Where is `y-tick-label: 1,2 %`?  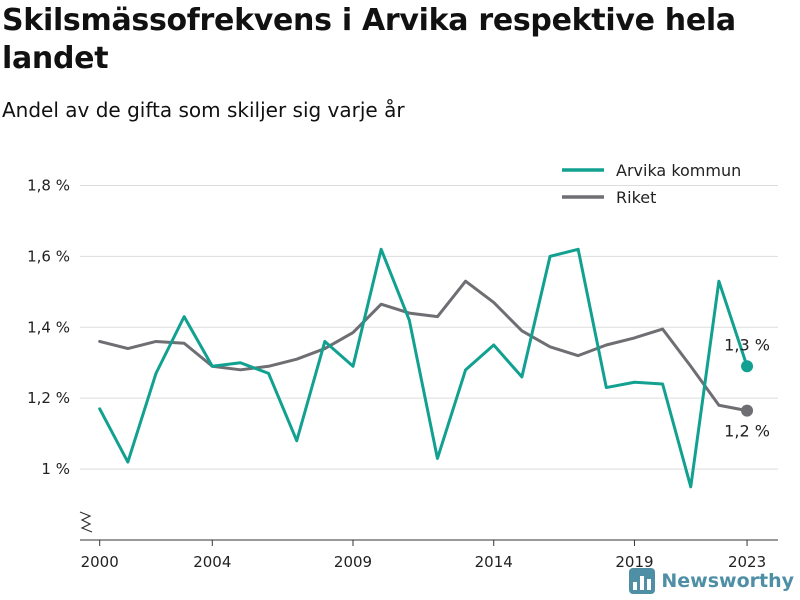
y-tick-label: 1,2 % is located at coordinates (48, 398).